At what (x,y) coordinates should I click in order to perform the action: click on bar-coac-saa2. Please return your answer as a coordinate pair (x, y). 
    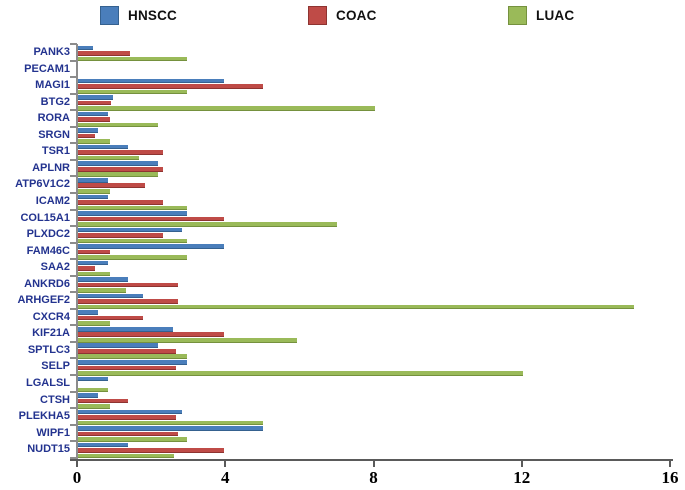
    Looking at the image, I should click on (86, 268).